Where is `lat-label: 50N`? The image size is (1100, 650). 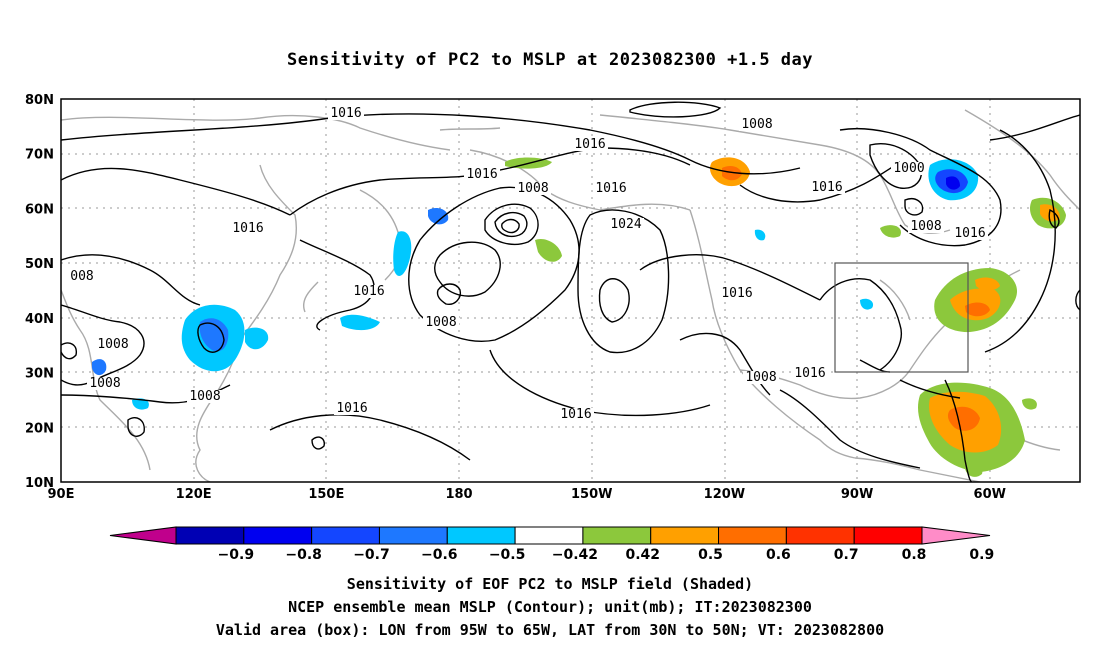
lat-label: 50N is located at coordinates (39, 264).